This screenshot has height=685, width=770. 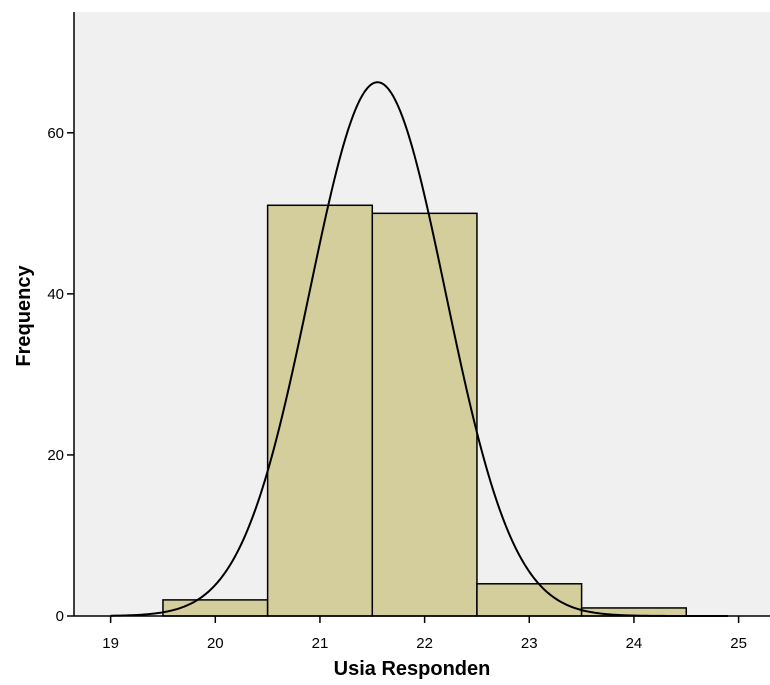 What do you see at coordinates (55, 455) in the screenshot?
I see `y-tick-label-20: 20` at bounding box center [55, 455].